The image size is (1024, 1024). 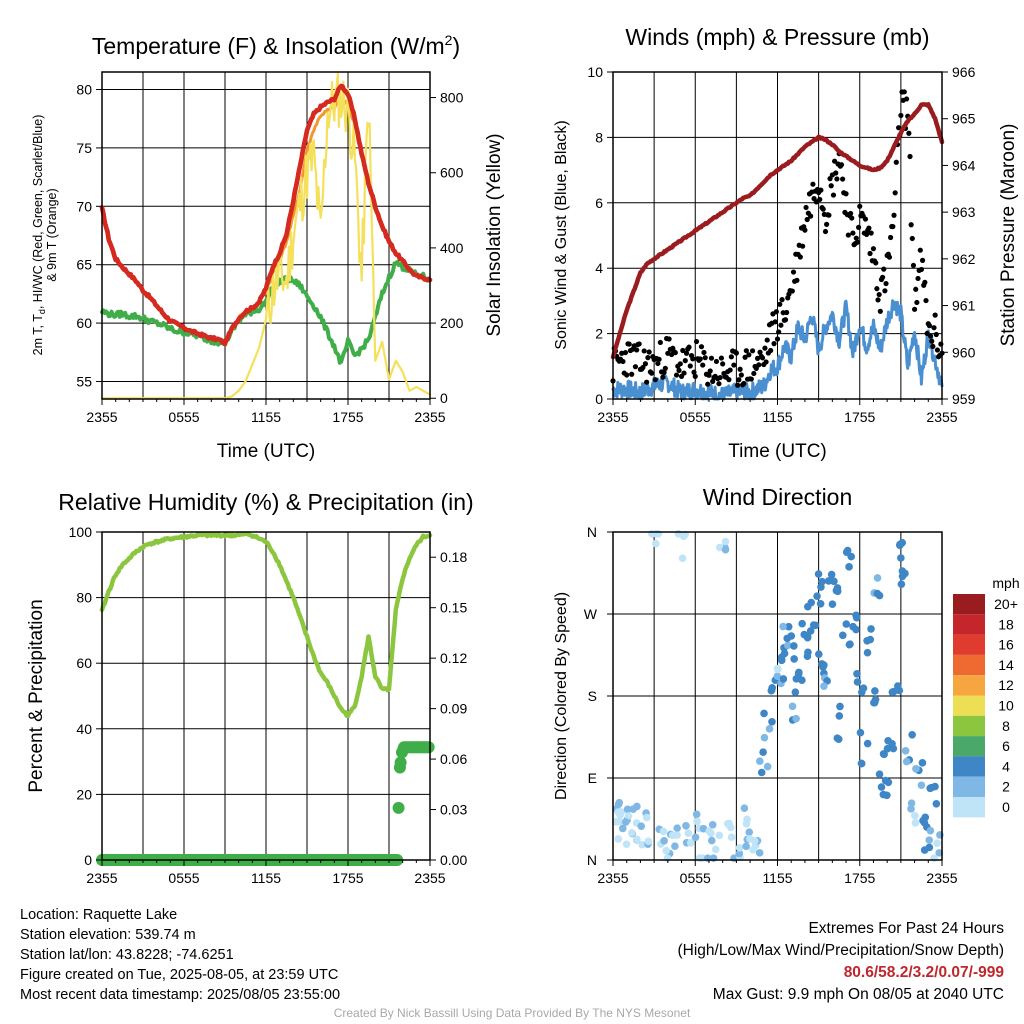 I want to click on y-tick-label: N, so click(x=592, y=860).